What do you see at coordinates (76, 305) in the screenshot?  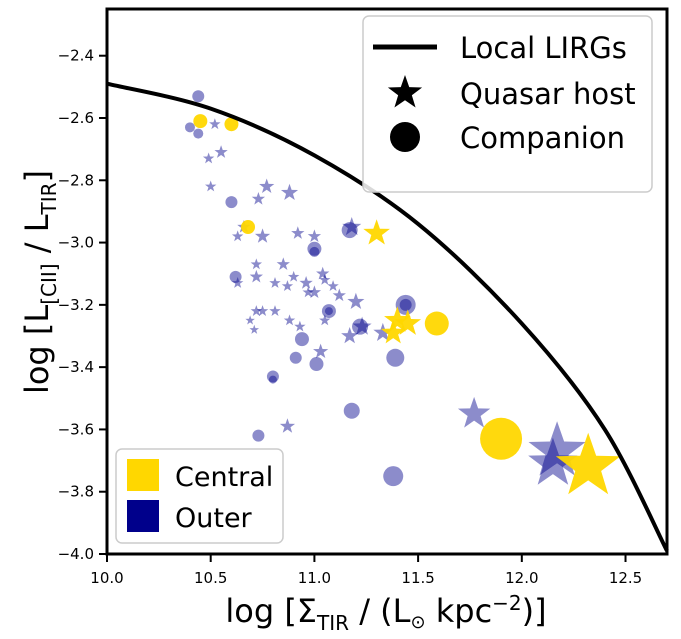 I see `y-tick-label: −3.2` at bounding box center [76, 305].